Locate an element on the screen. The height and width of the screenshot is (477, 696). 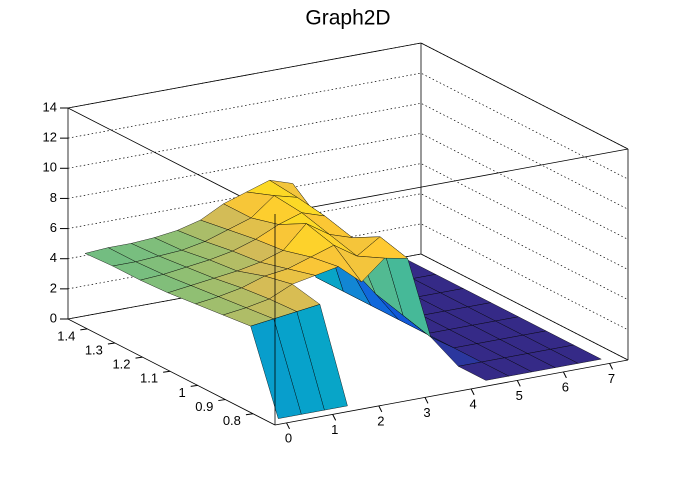
y-tick-label: 1.1 is located at coordinates (149, 378).